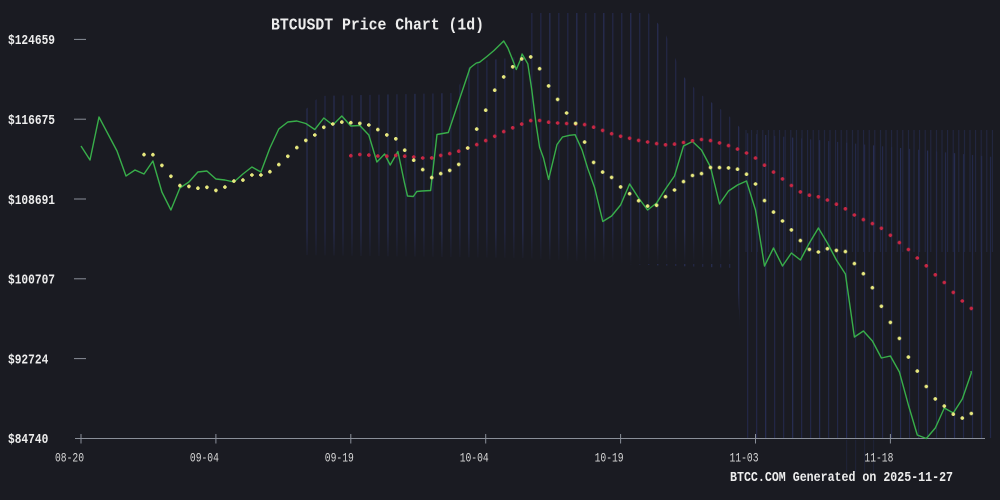 This screenshot has height=500, width=1000. Describe the element at coordinates (28, 360) in the screenshot. I see `svg-text: $92724` at that location.